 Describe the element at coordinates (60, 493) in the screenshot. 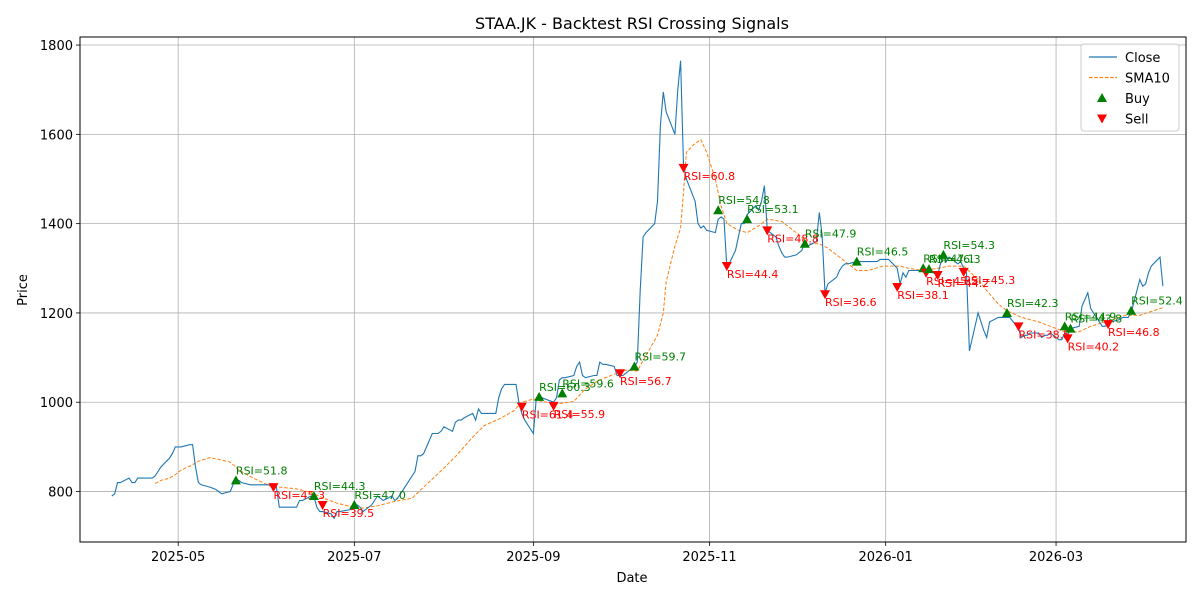

I see `y-tick-label: 800` at that location.